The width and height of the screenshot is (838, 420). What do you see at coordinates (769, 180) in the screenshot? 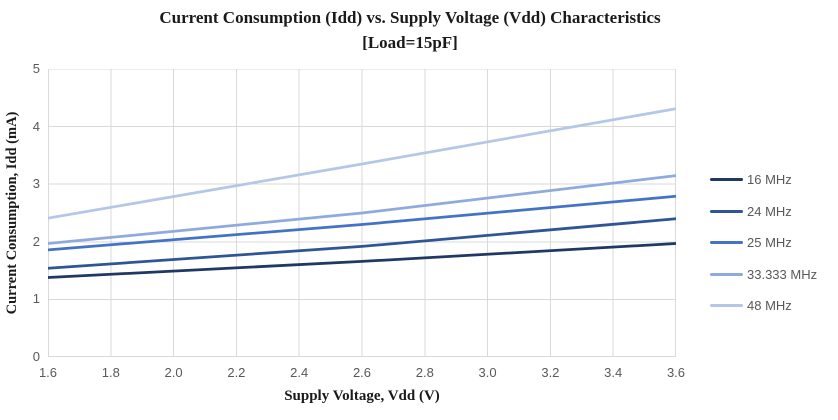
I see `legend-label: 16 MHz` at bounding box center [769, 180].